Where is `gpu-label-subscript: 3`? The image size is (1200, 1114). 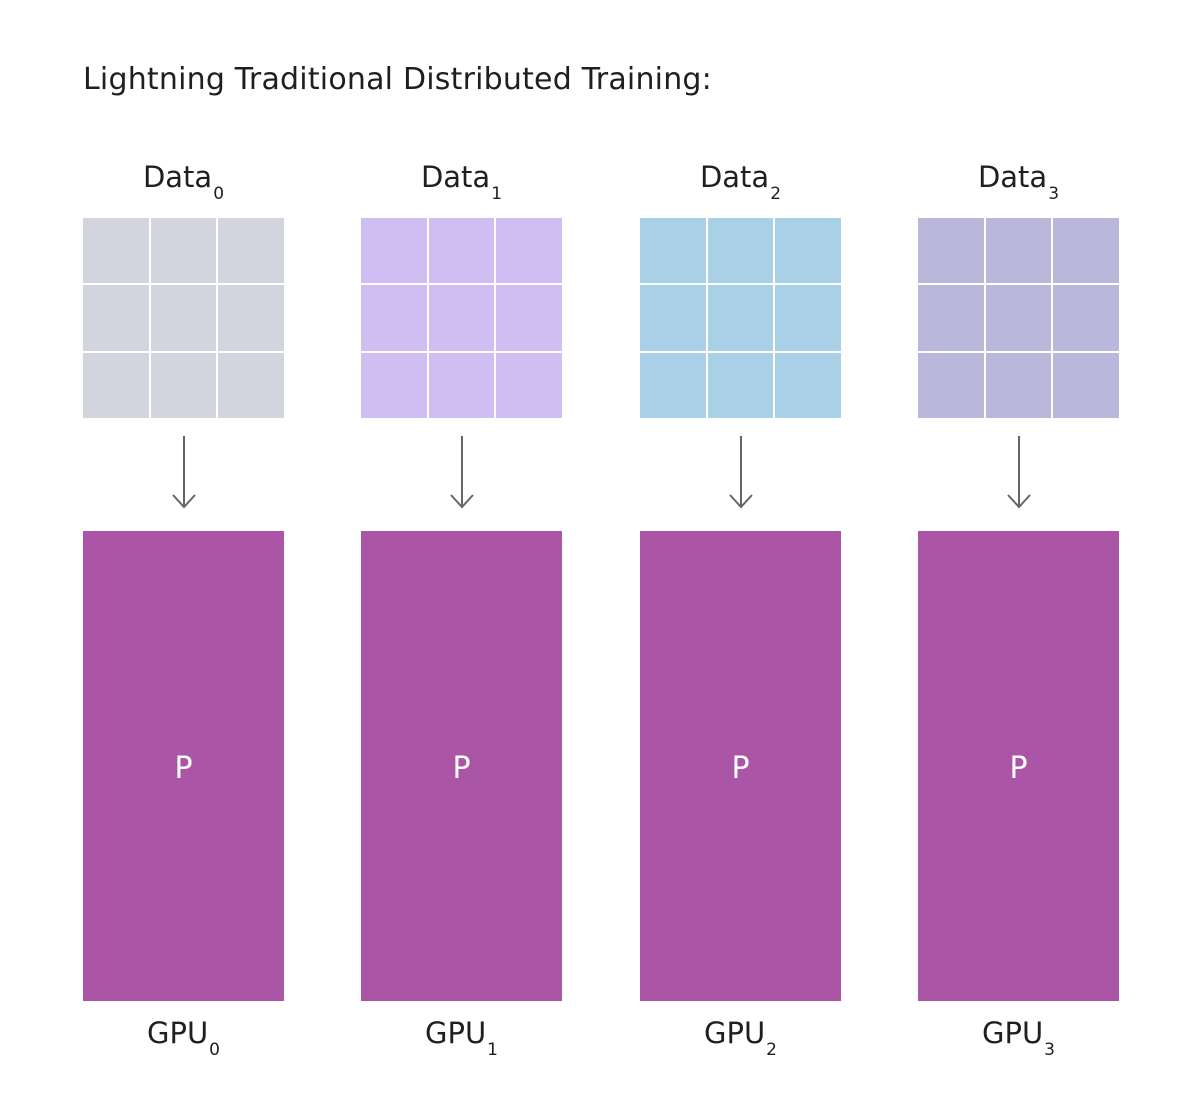
gpu-label-subscript: 3 is located at coordinates (1049, 1050).